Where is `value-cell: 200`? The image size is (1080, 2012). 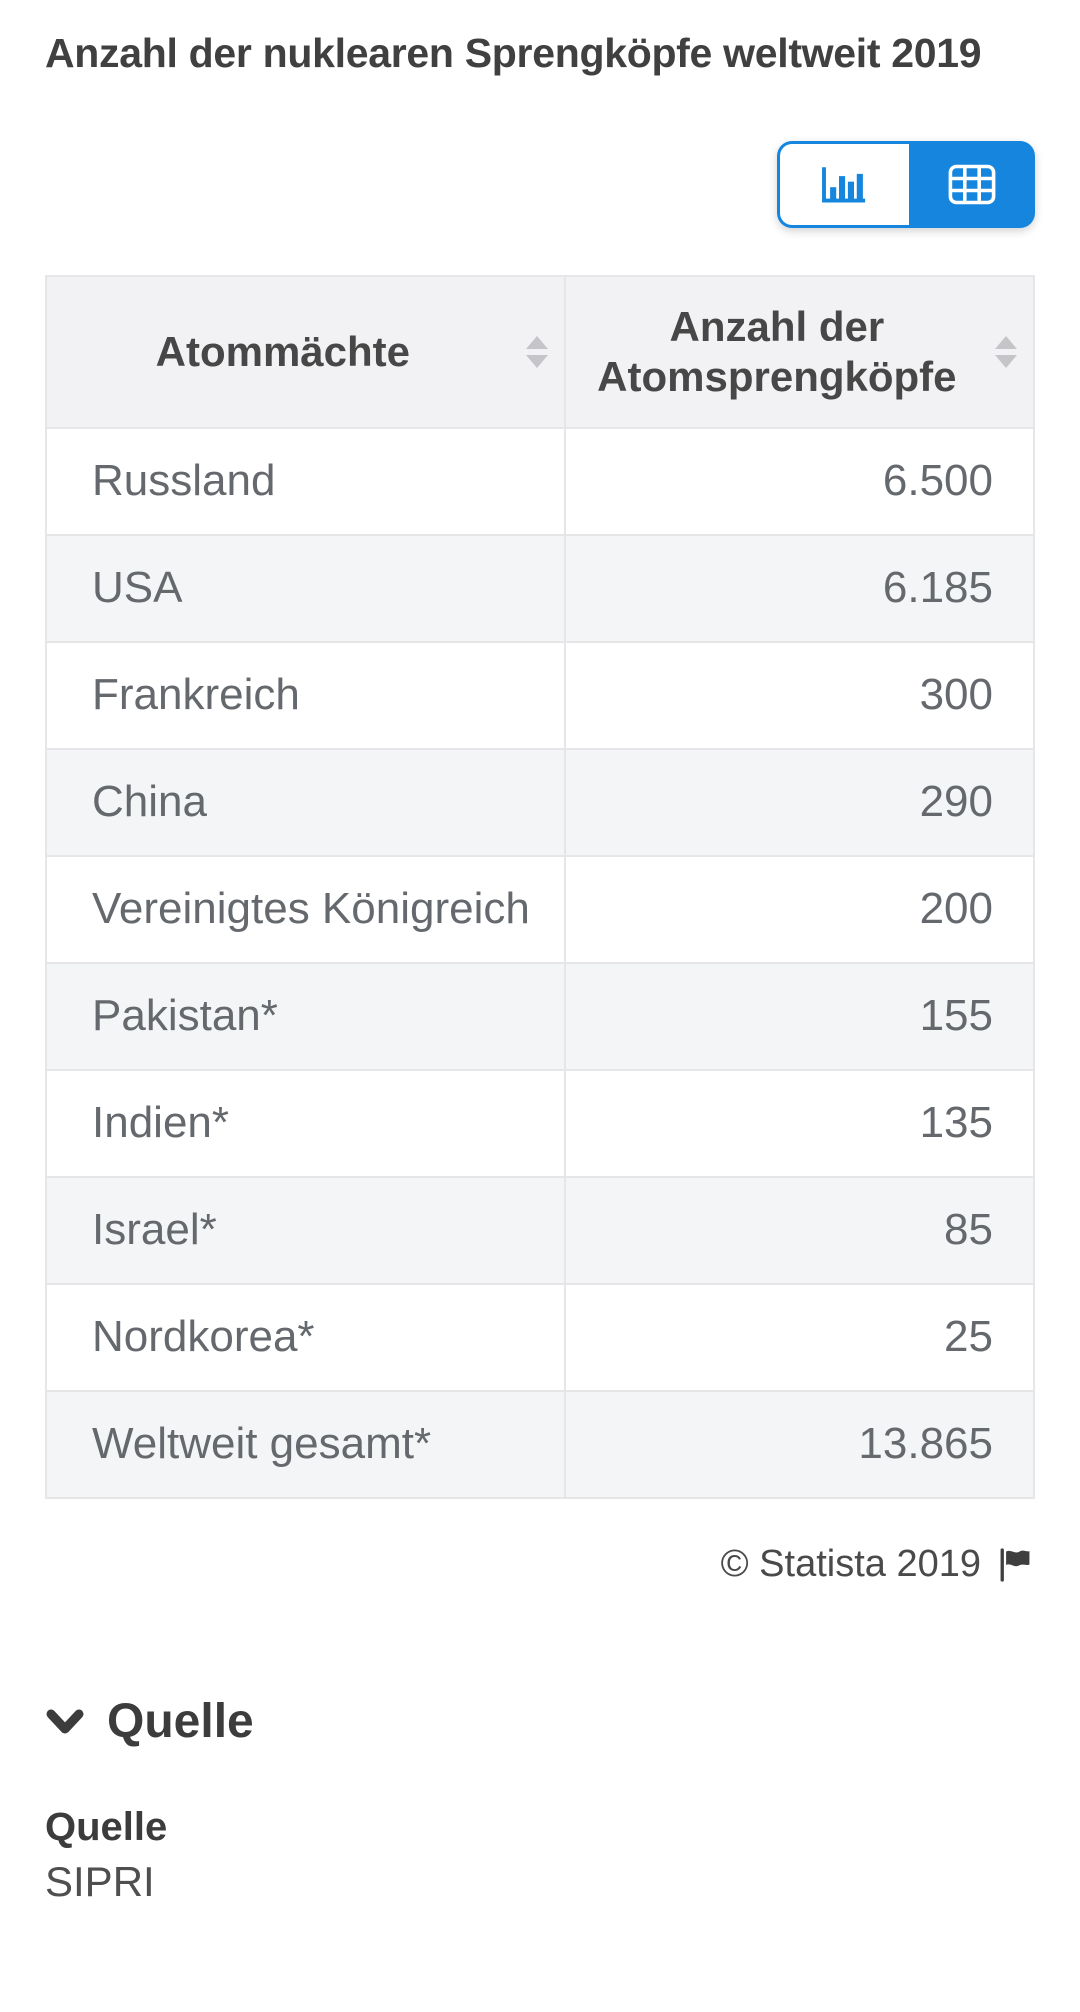 value-cell: 200 is located at coordinates (799, 910).